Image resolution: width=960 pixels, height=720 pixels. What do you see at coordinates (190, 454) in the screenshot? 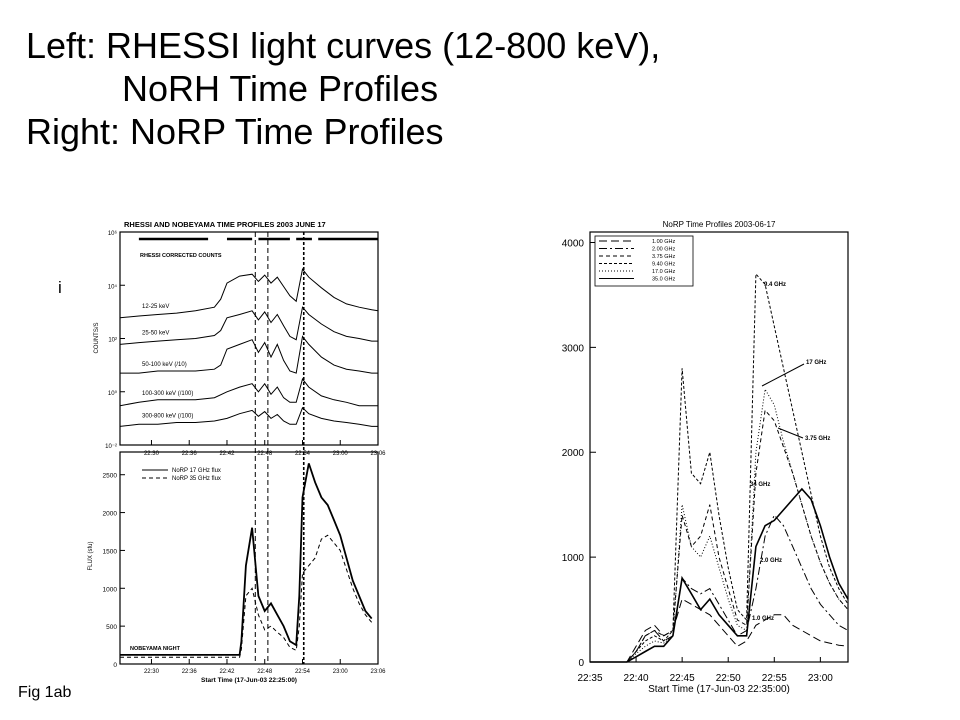
I see `rhessi-x-tick-label: 22:36` at bounding box center [190, 454].